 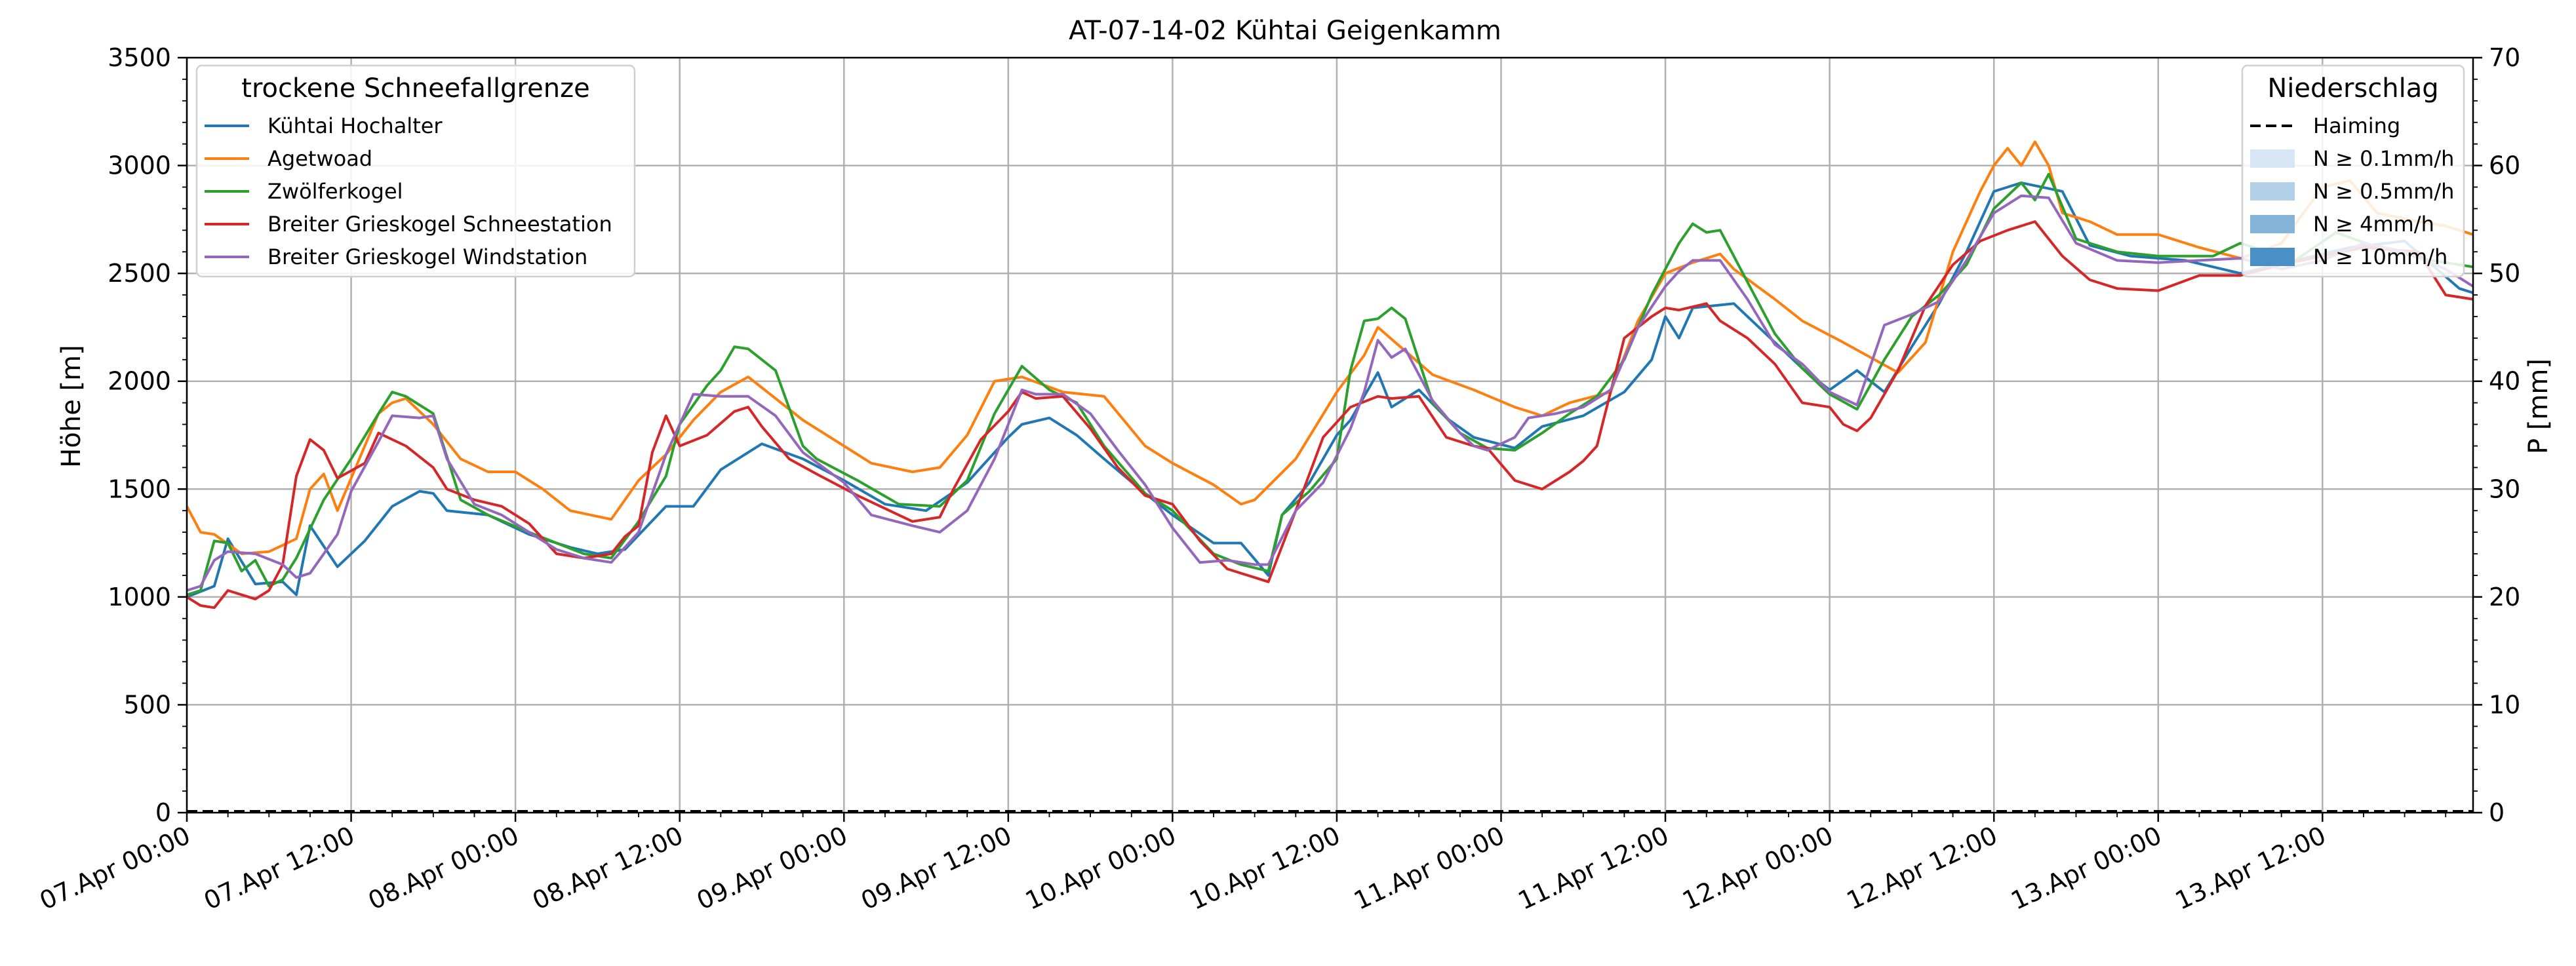 What do you see at coordinates (2356, 125) in the screenshot?
I see `legend-label: Haiming` at bounding box center [2356, 125].